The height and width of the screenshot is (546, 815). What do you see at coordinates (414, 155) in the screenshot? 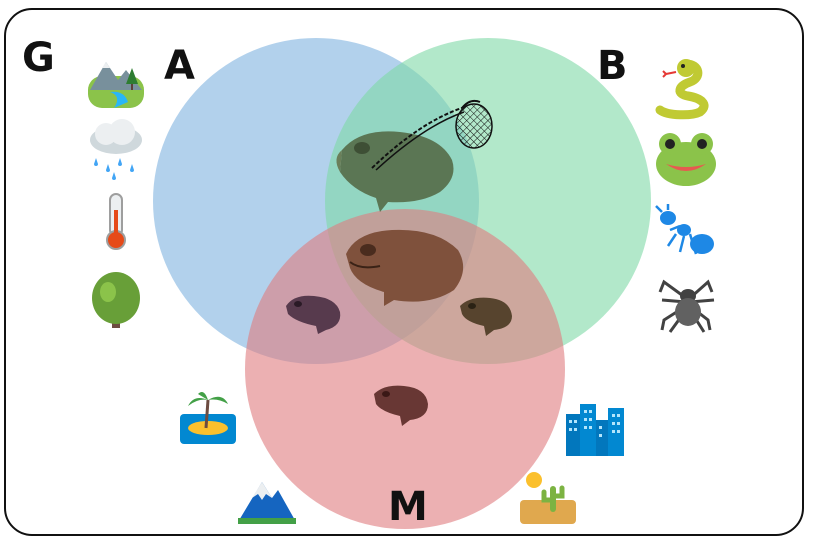
I see `frog-with-net-icon` at bounding box center [414, 155].